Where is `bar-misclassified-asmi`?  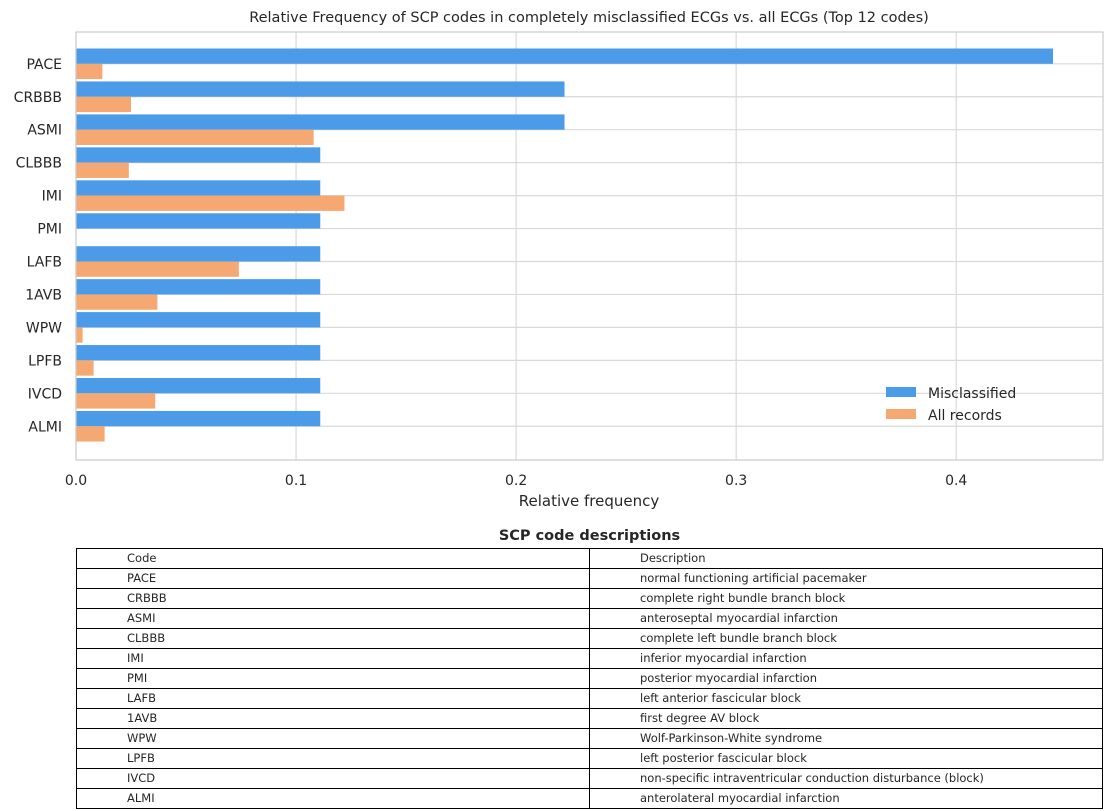
bar-misclassified-asmi is located at coordinates (320, 122).